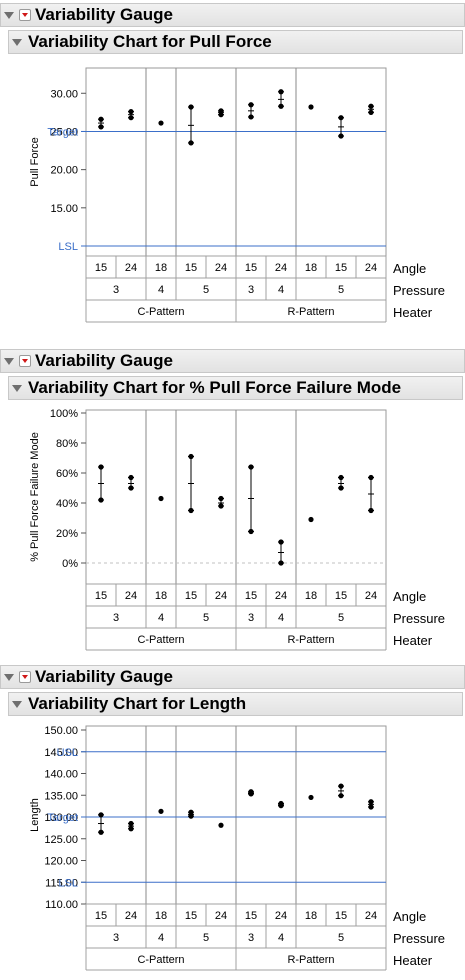 The image size is (465, 980). I want to click on chart-title: Variability Chart for Pull Force, so click(150, 41).